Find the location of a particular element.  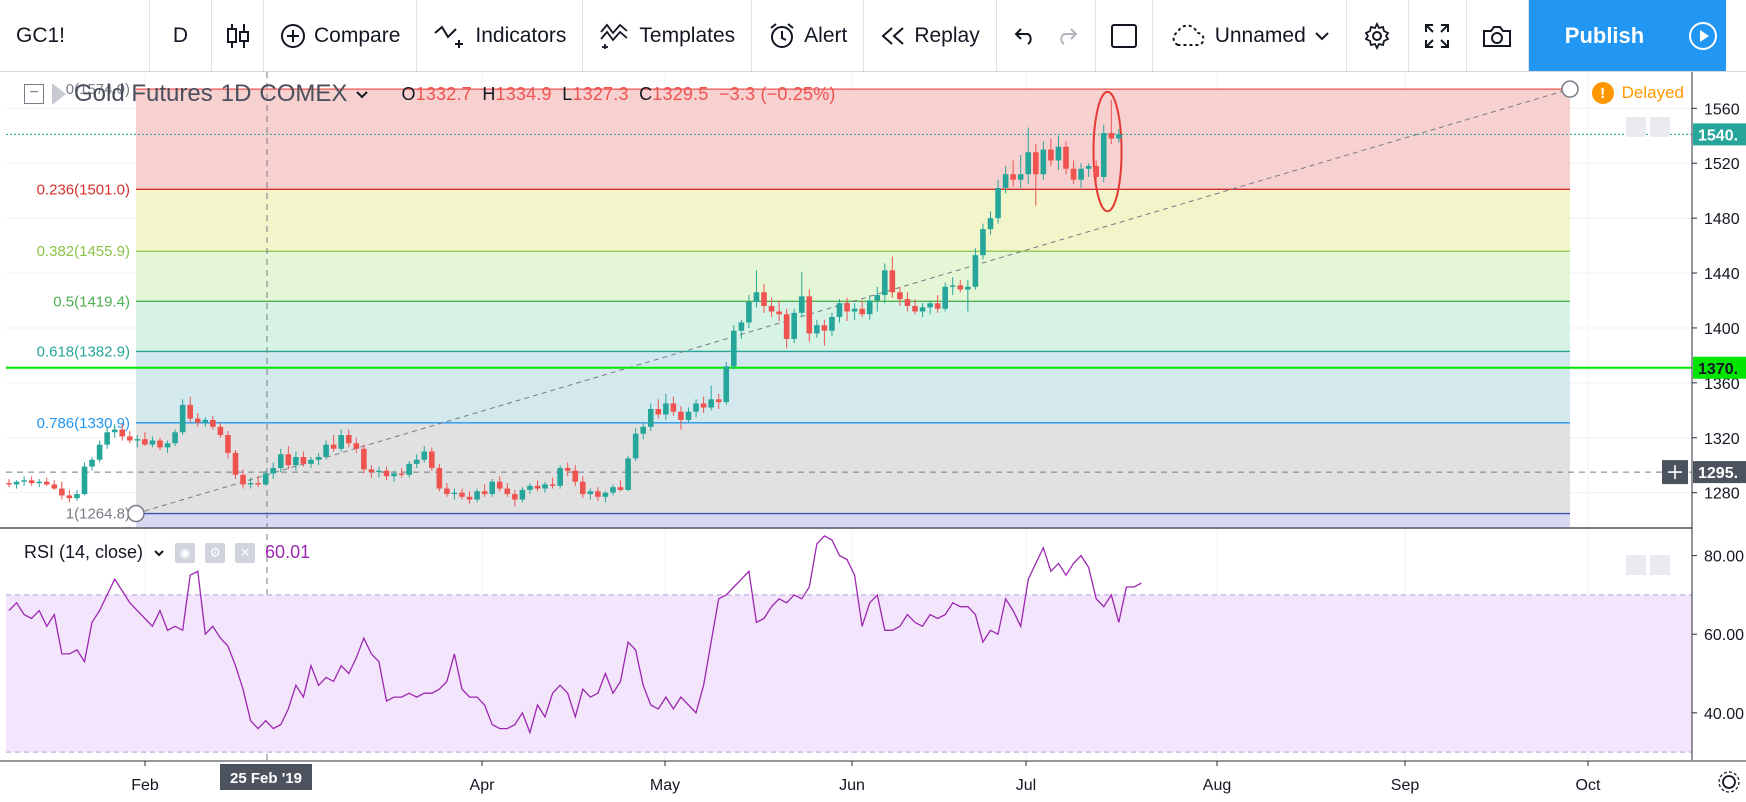

snapshot-button is located at coordinates (1498, 35).